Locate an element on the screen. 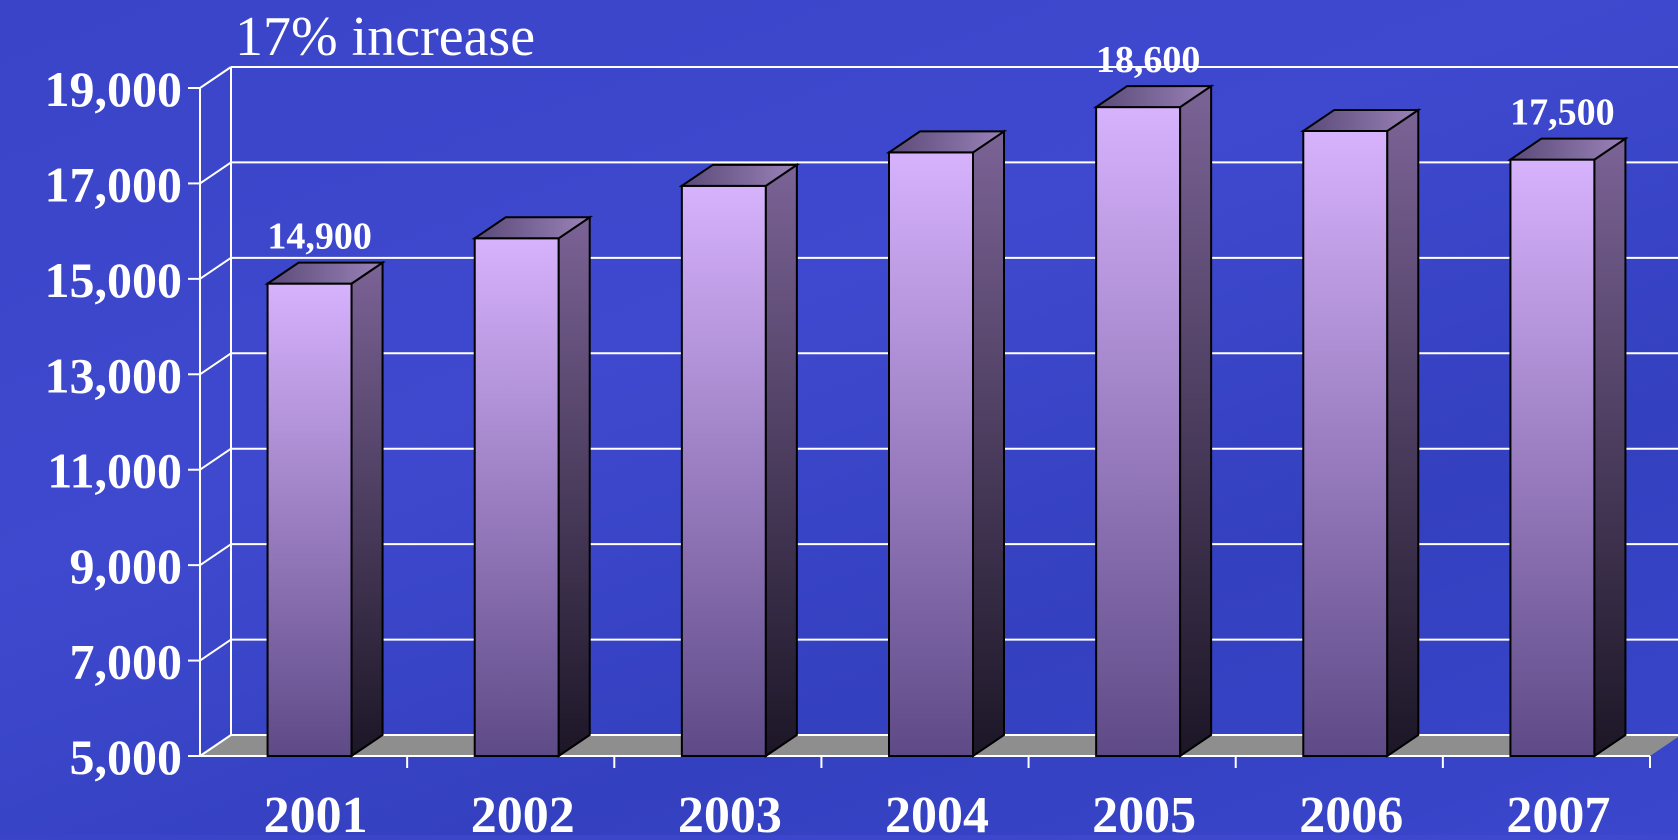 This screenshot has width=1678, height=840. y-tick-label: 5,000 is located at coordinates (126, 757).